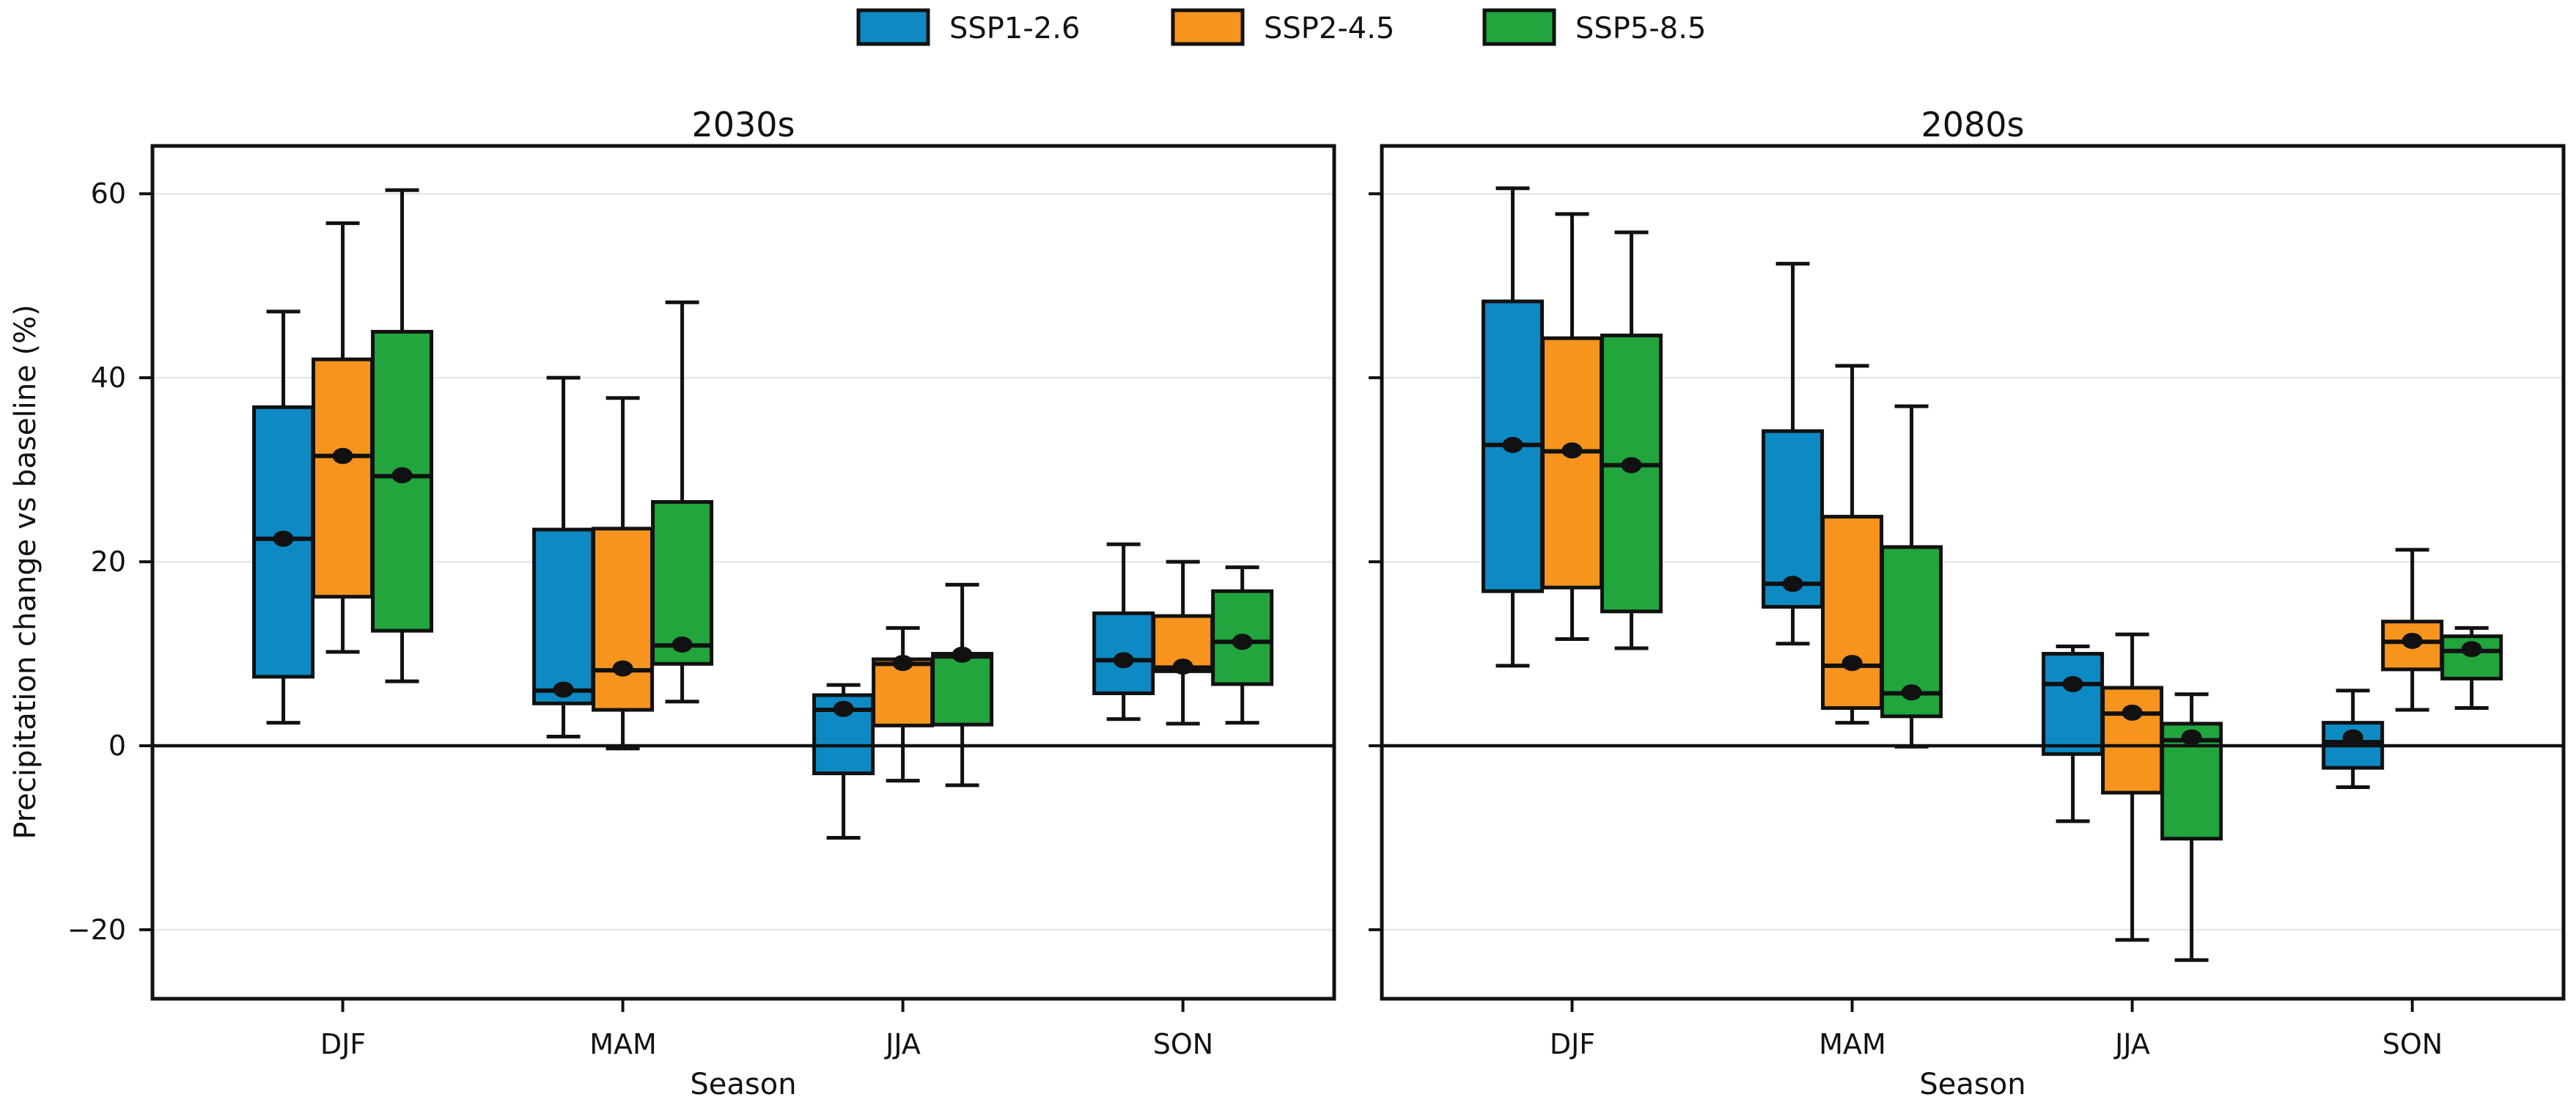  What do you see at coordinates (1208, 27) in the screenshot?
I see `legend-swatch-ssp2` at bounding box center [1208, 27].